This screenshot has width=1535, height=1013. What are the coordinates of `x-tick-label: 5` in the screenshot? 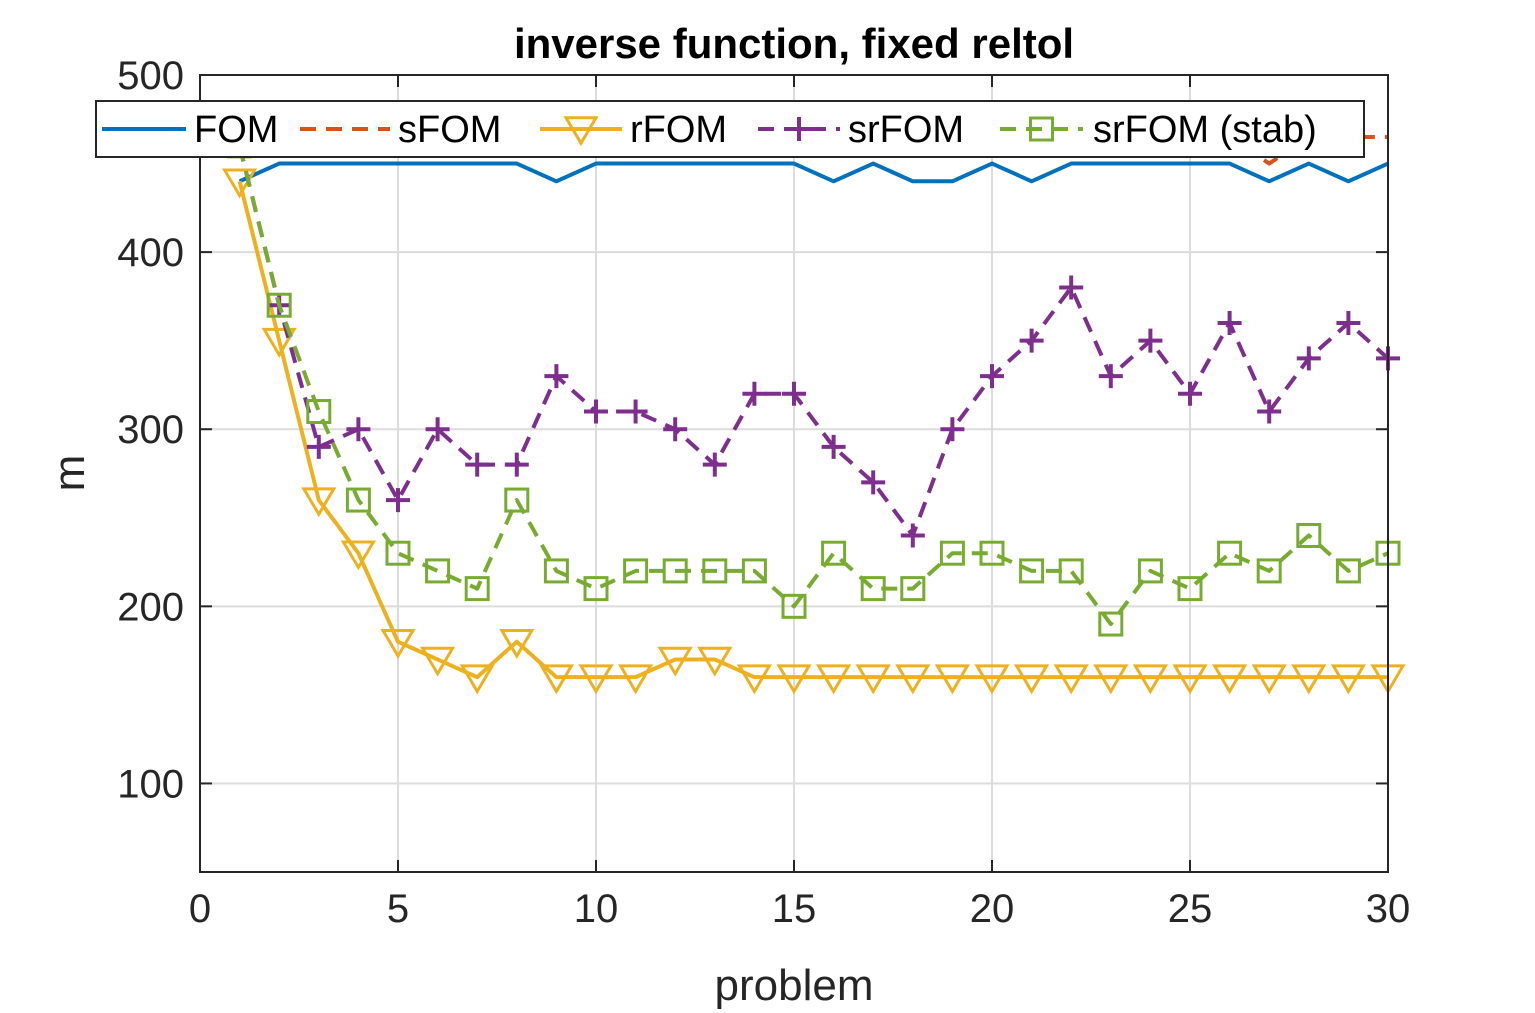 It's located at (398, 909).